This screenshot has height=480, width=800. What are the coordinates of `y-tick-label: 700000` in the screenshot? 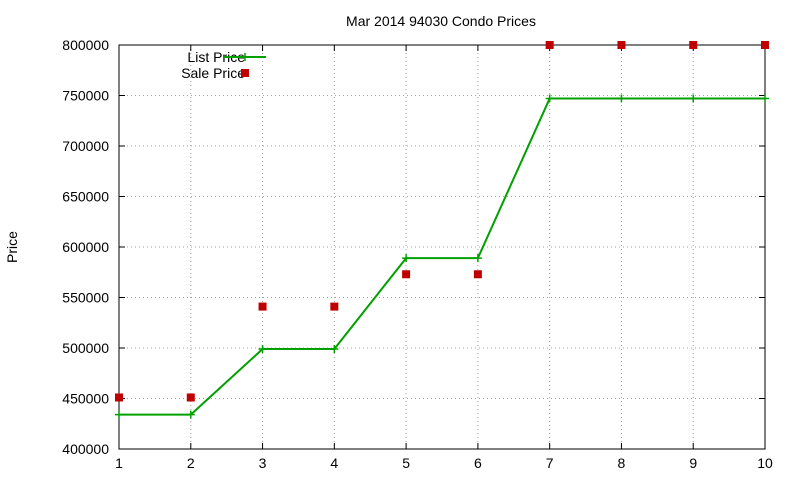 It's located at (85, 146).